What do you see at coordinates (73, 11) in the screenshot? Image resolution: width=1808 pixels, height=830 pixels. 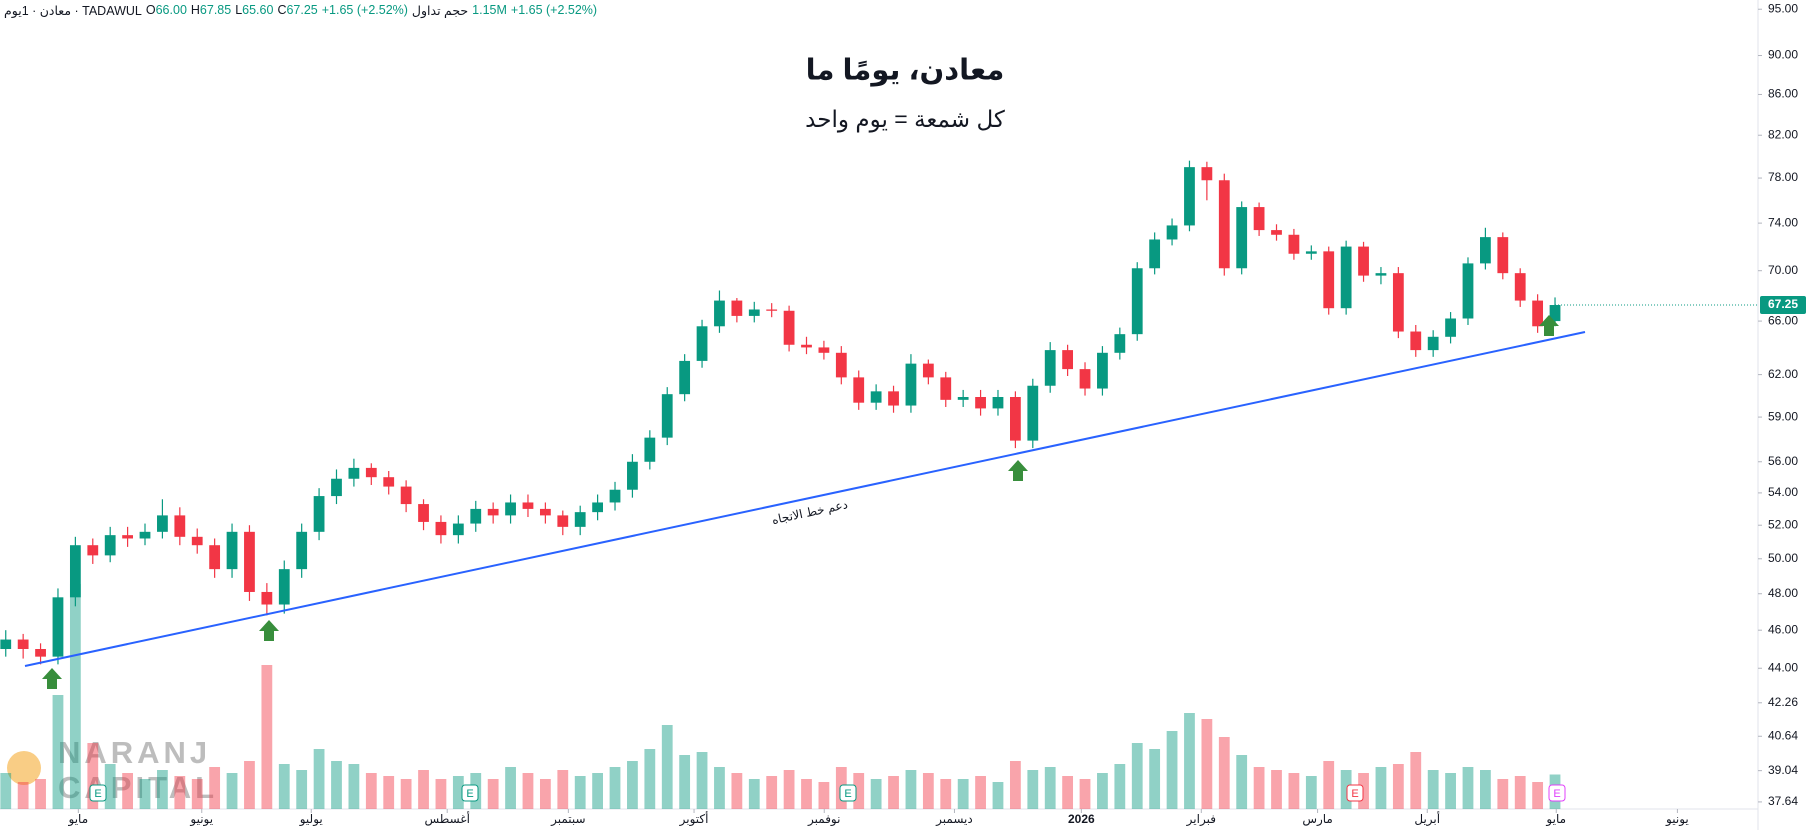 I see `symbol: معادن · 1يوم · TADAWUL` at bounding box center [73, 11].